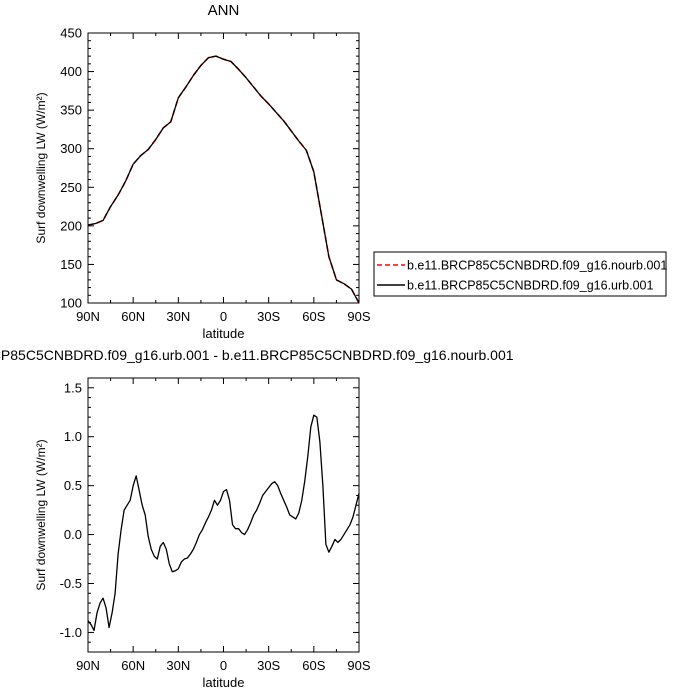 This screenshot has width=700, height=700. I want to click on y-tick-label: 0.5, so click(73, 485).